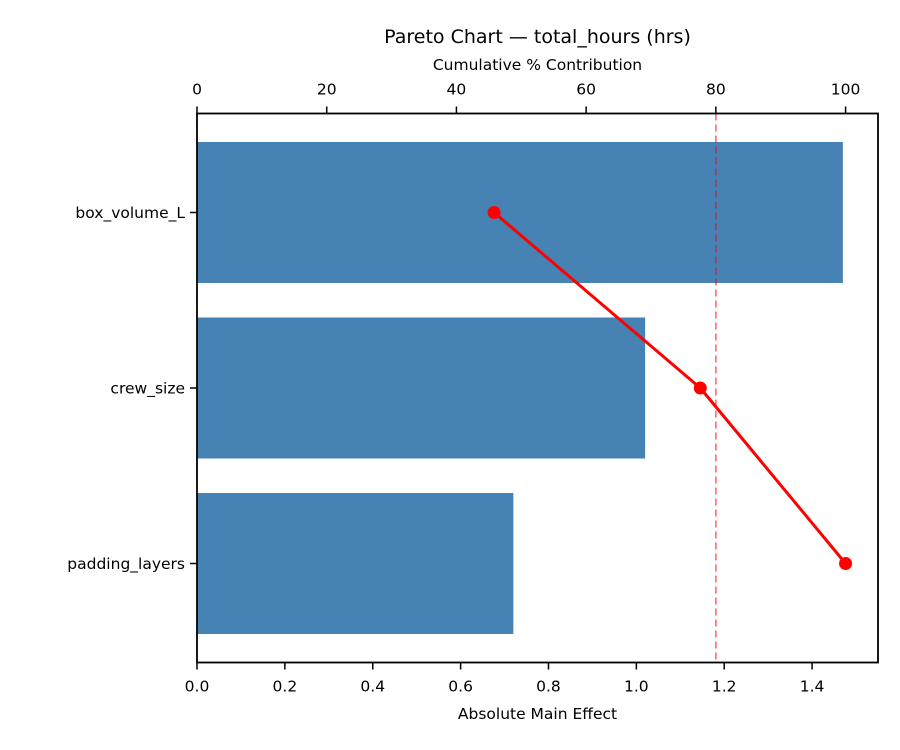 The width and height of the screenshot is (900, 750). I want to click on bar-padding_layers, so click(355, 563).